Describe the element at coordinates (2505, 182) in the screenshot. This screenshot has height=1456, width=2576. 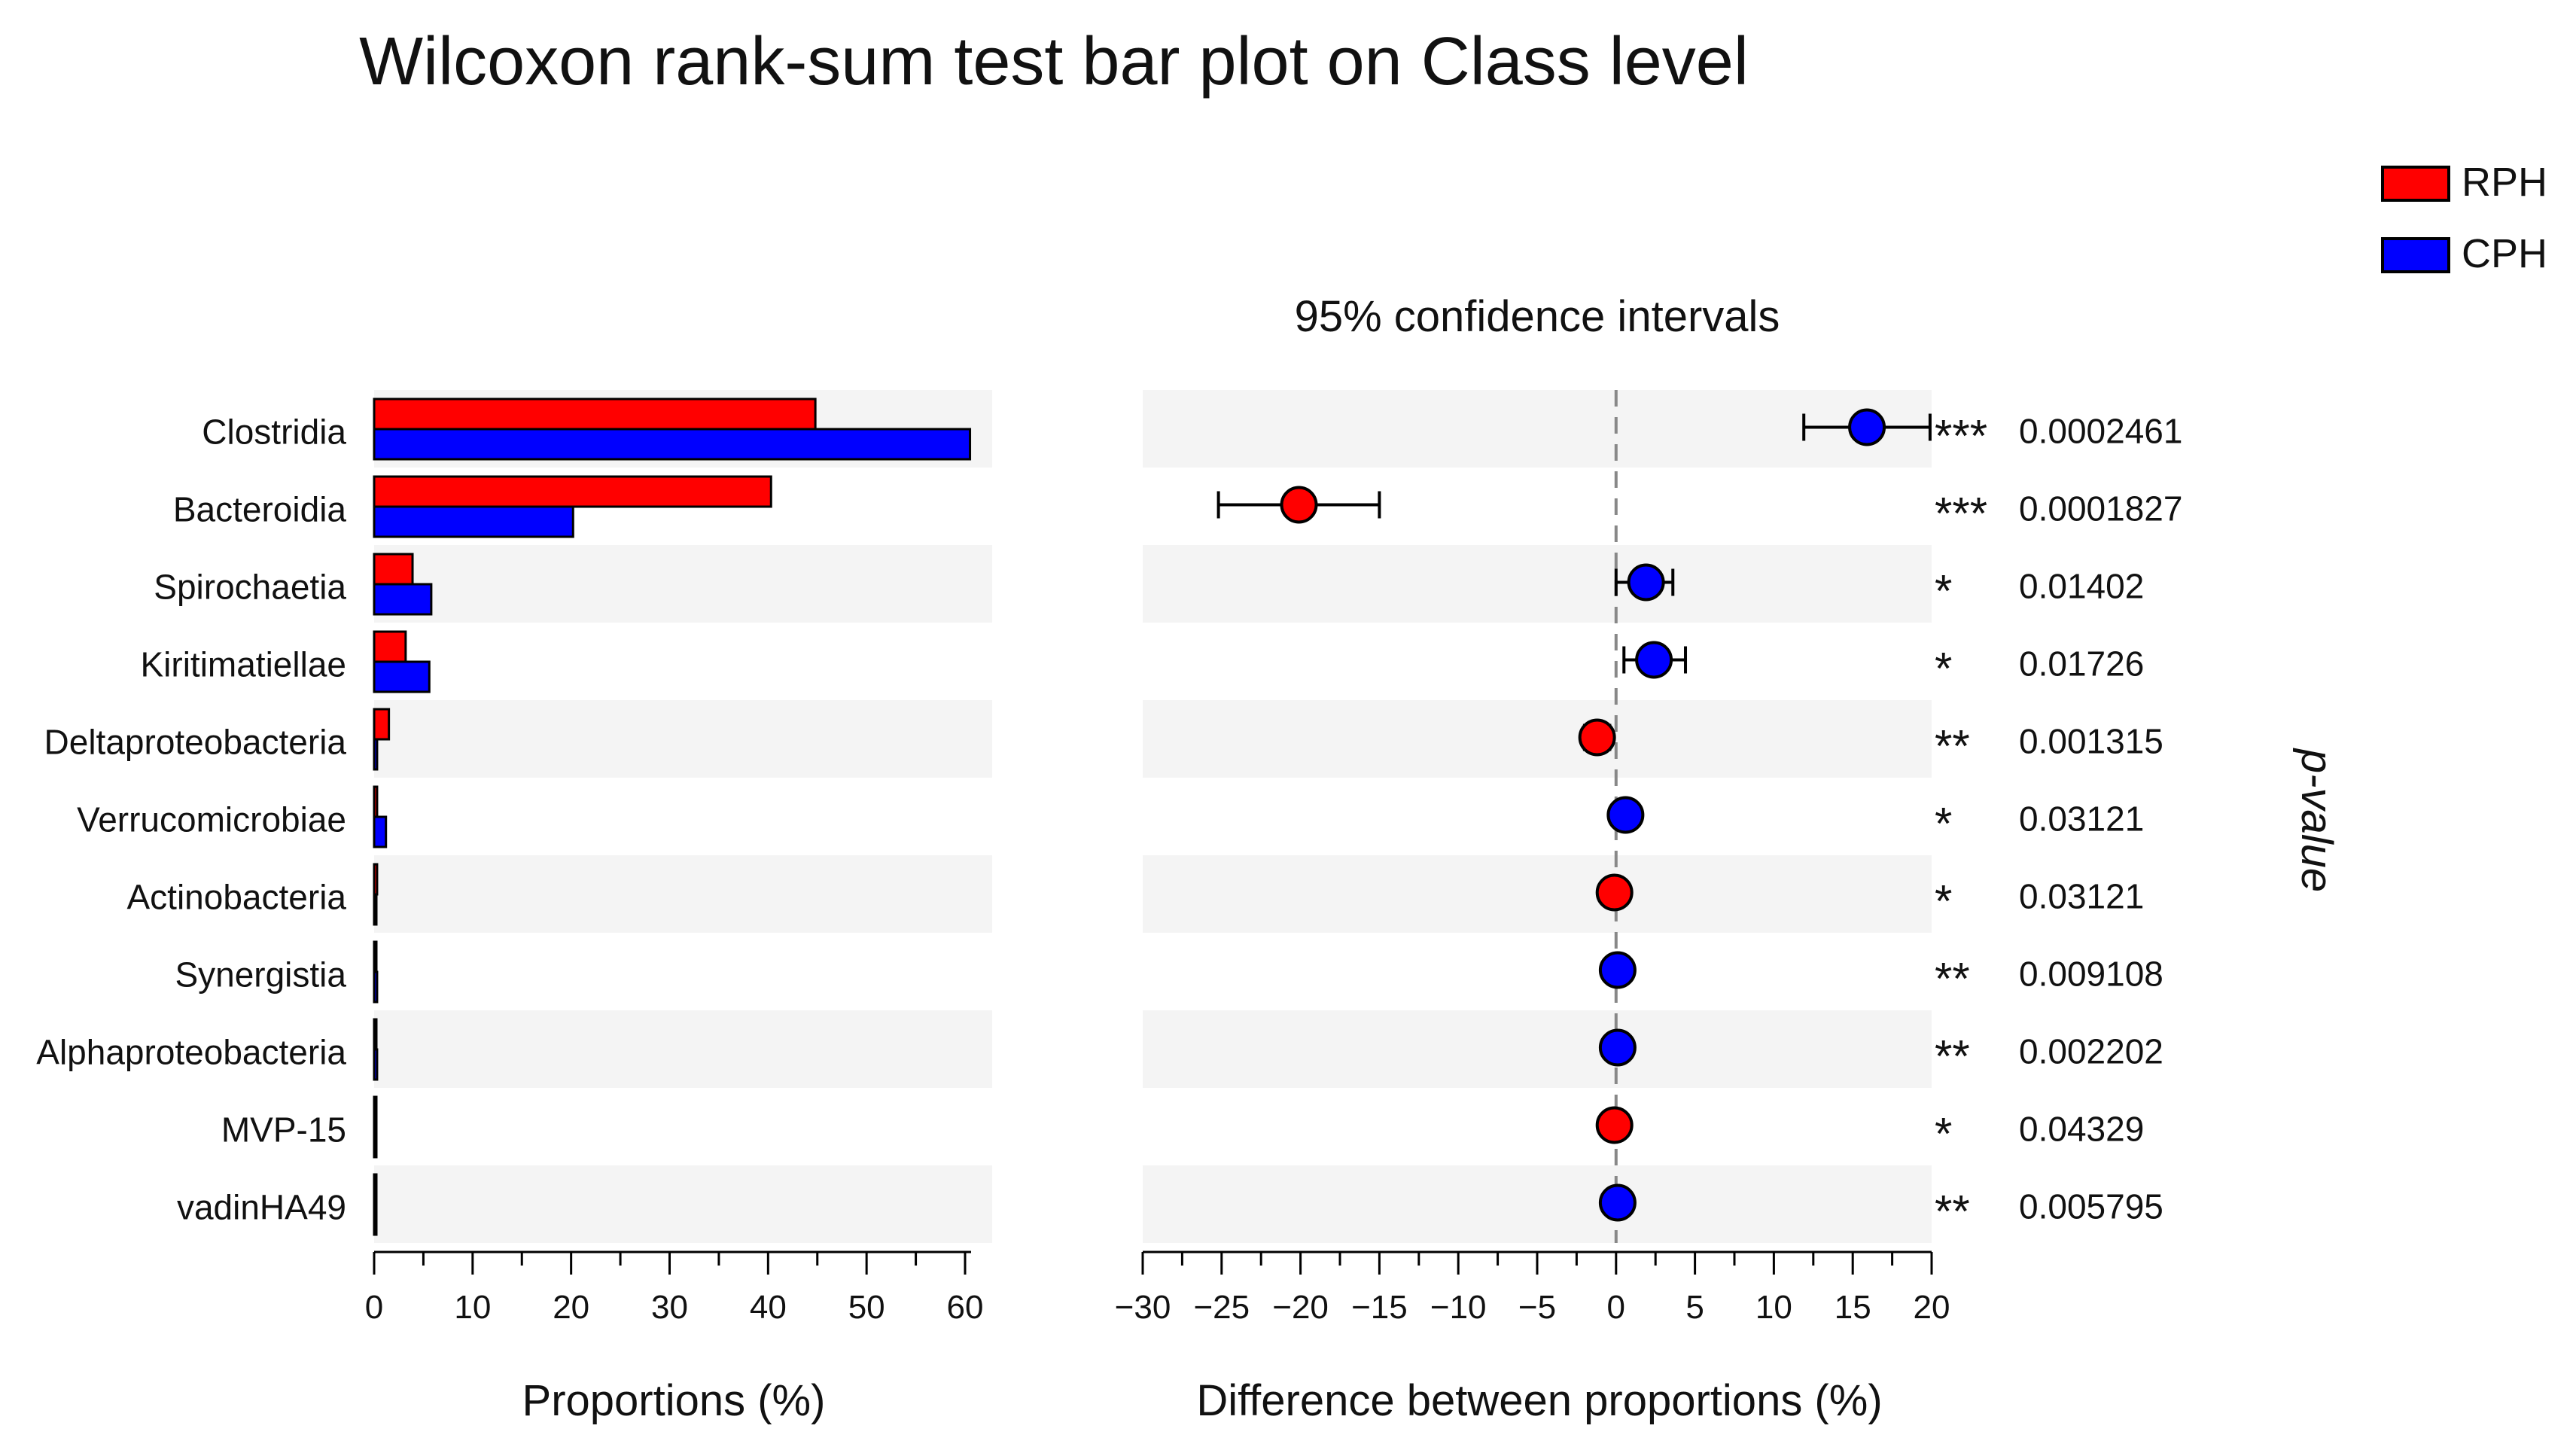
I see `legend-label-rph: RPH` at that location.